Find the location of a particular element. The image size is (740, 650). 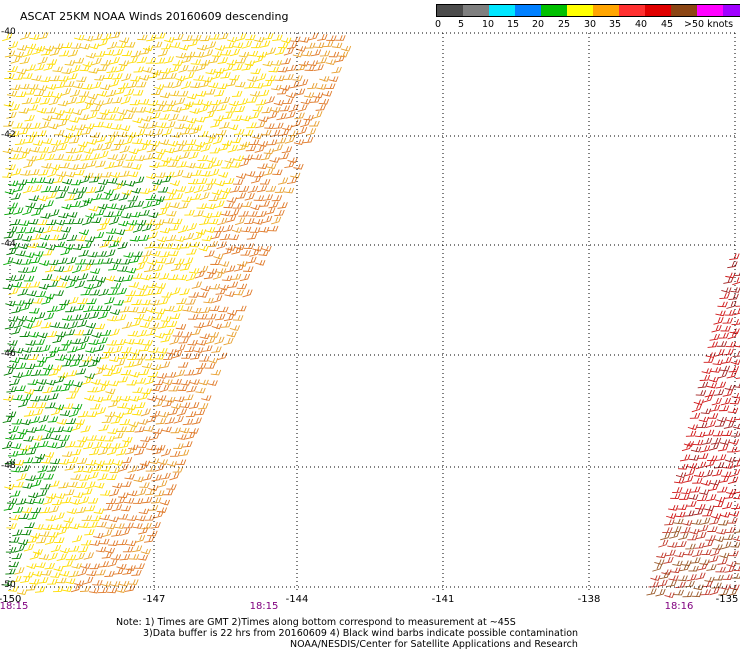

time-label: 18:16 is located at coordinates (679, 606).